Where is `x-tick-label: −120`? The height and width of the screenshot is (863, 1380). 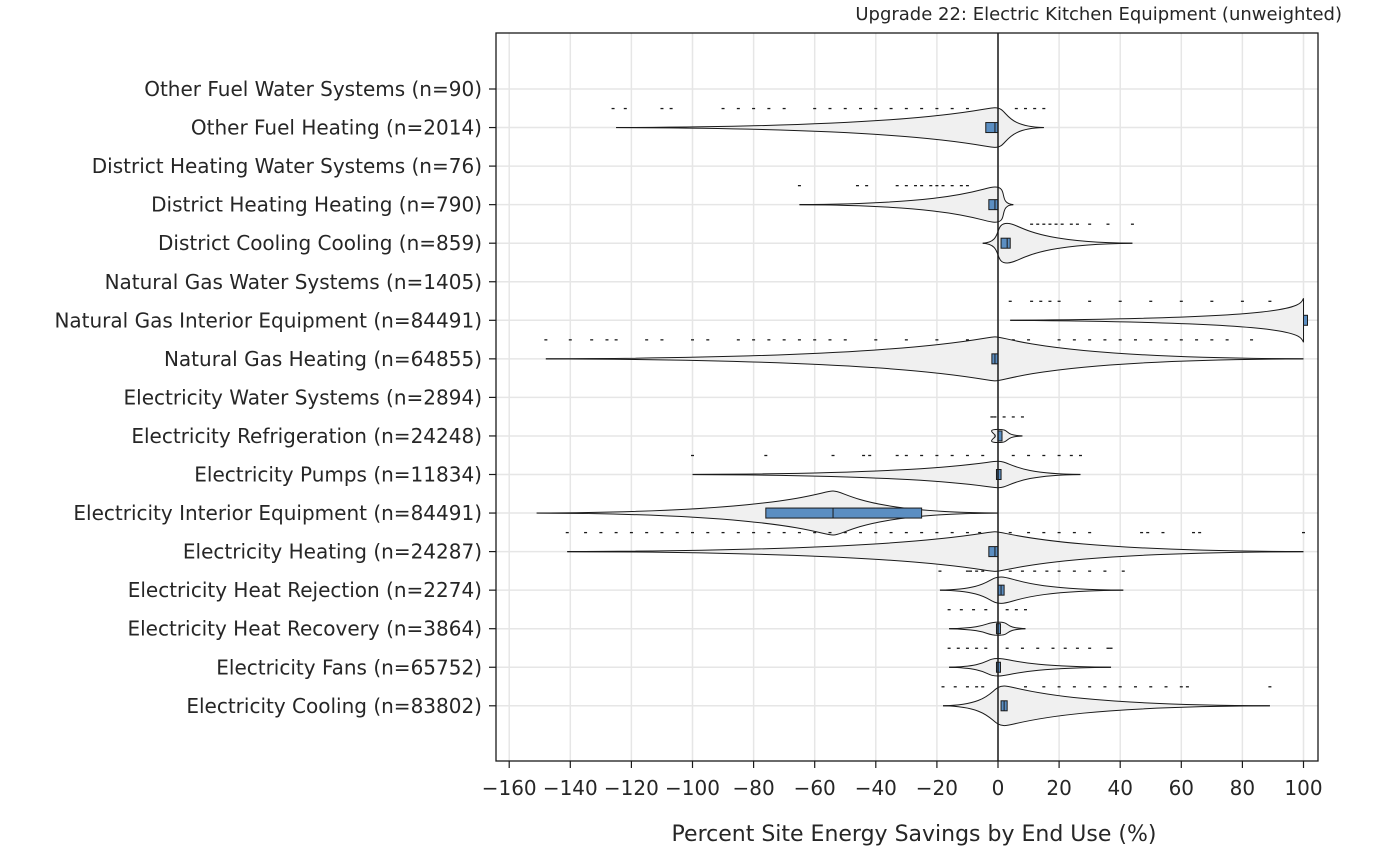 x-tick-label: −120 is located at coordinates (631, 788).